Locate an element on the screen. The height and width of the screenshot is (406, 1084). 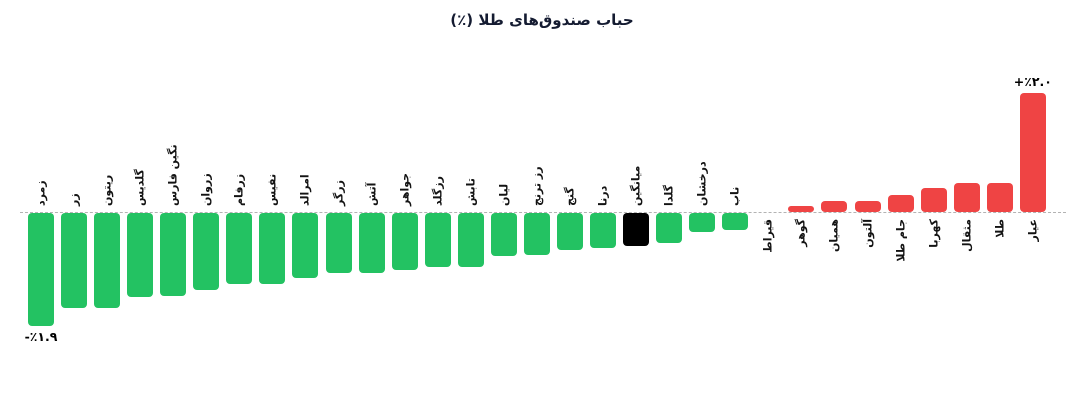
bar-label: گوهر is located at coordinates (801, 233).